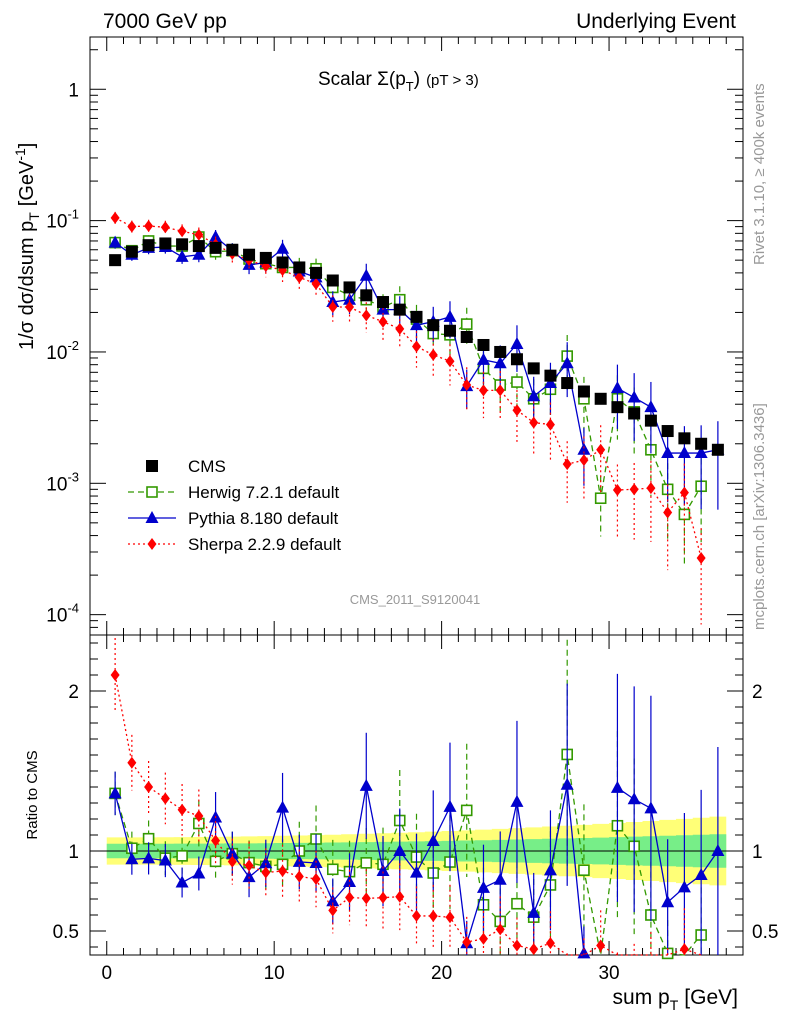 This screenshot has height=1024, width=786. What do you see at coordinates (207, 466) in the screenshot?
I see `legend-label: CMS` at bounding box center [207, 466].